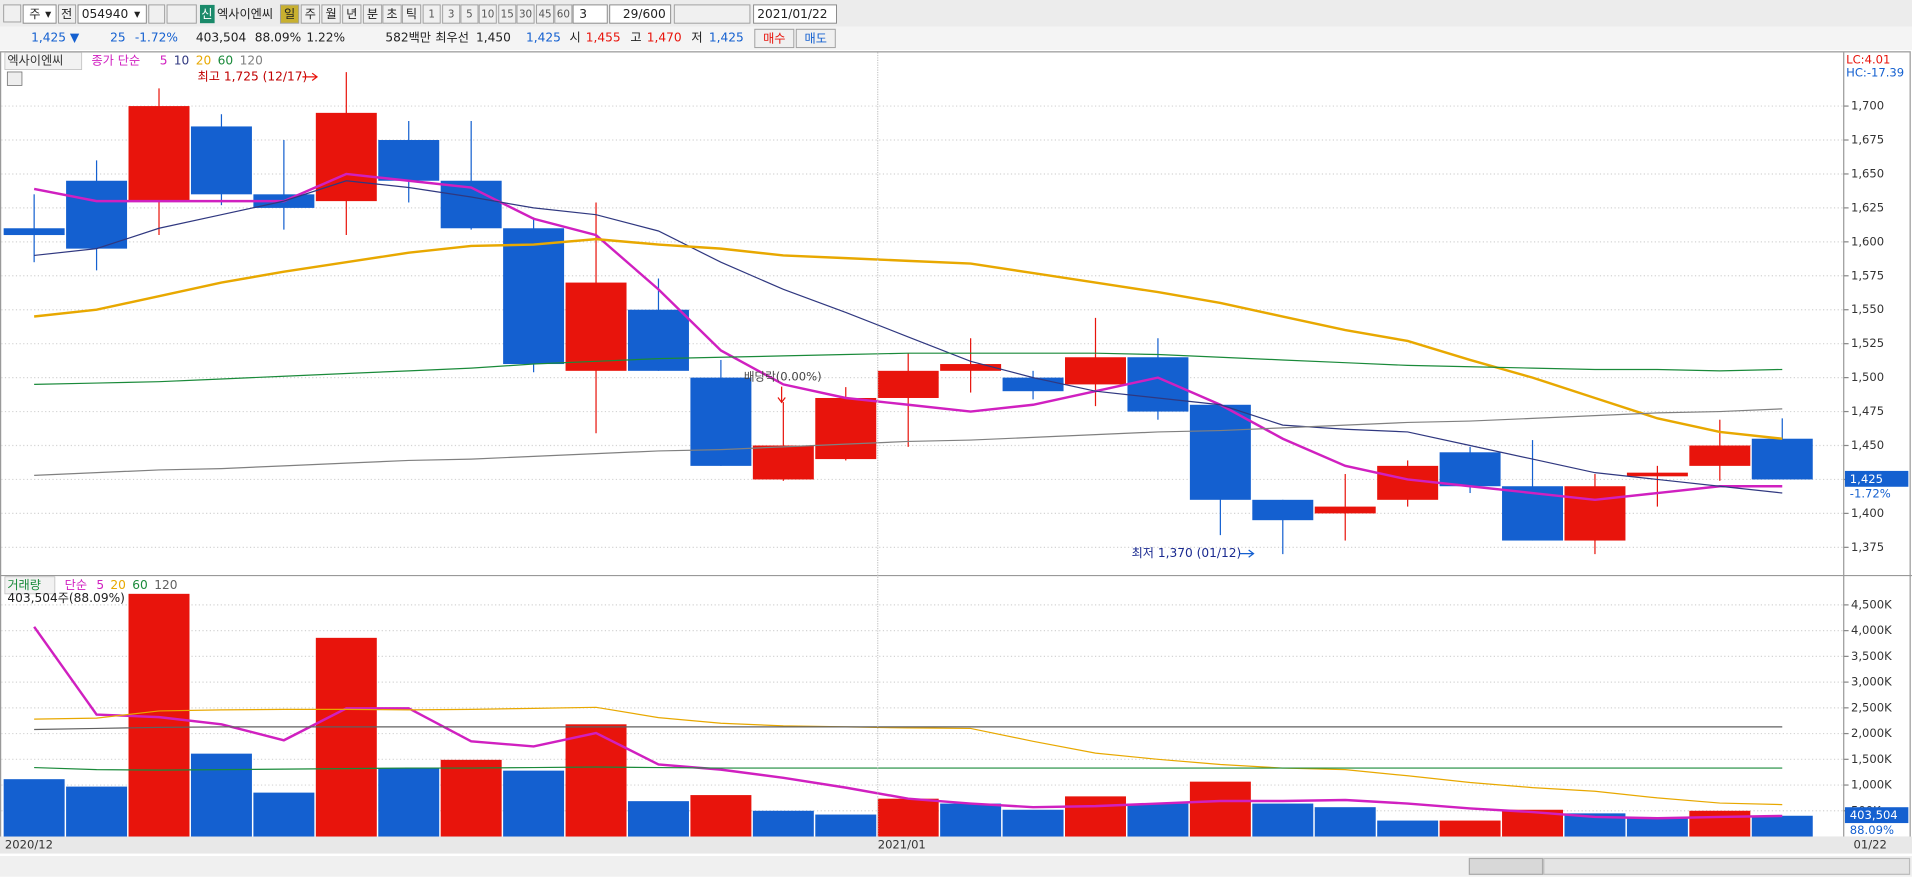  Describe the element at coordinates (34, 14) in the screenshot. I see `market: 주` at that location.